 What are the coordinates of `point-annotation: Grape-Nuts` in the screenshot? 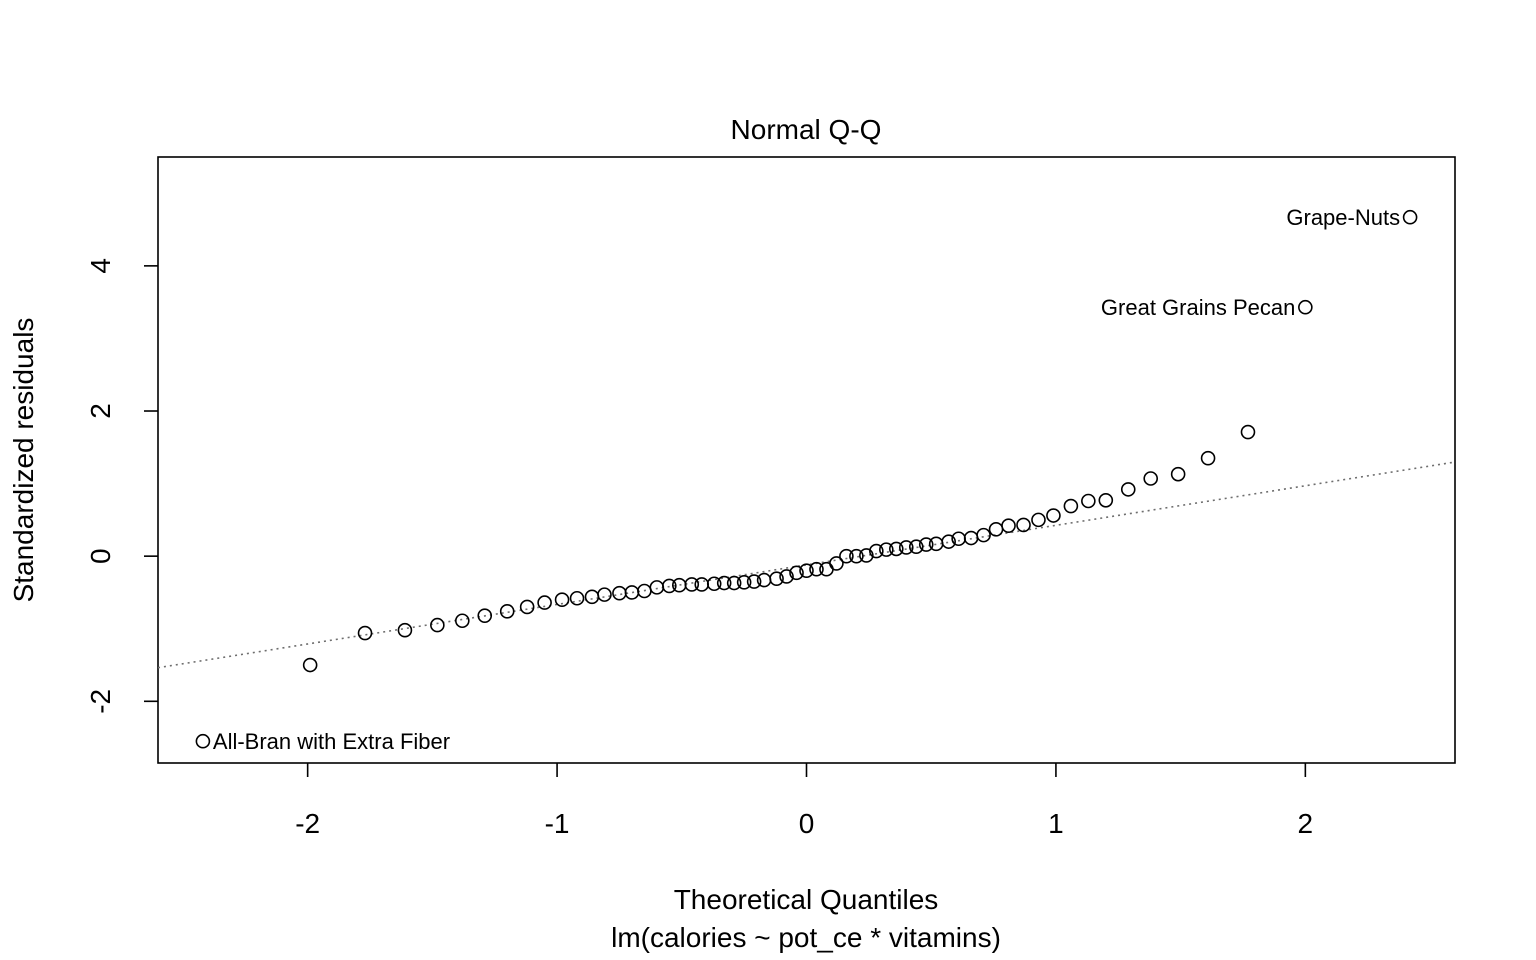 It's located at (1343, 217).